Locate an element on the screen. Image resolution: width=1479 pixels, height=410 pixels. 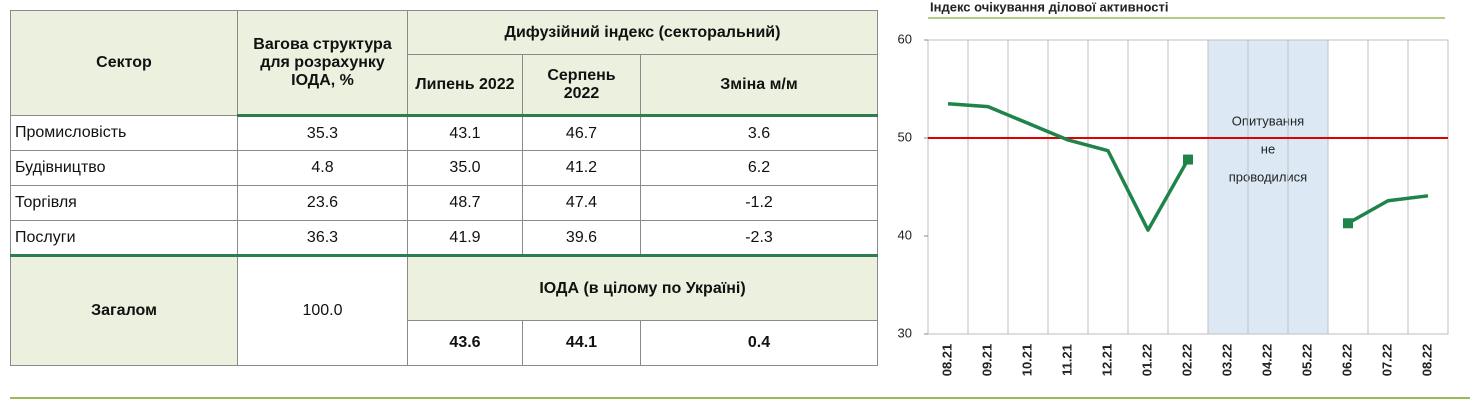
annotation: не is located at coordinates (1268, 148).